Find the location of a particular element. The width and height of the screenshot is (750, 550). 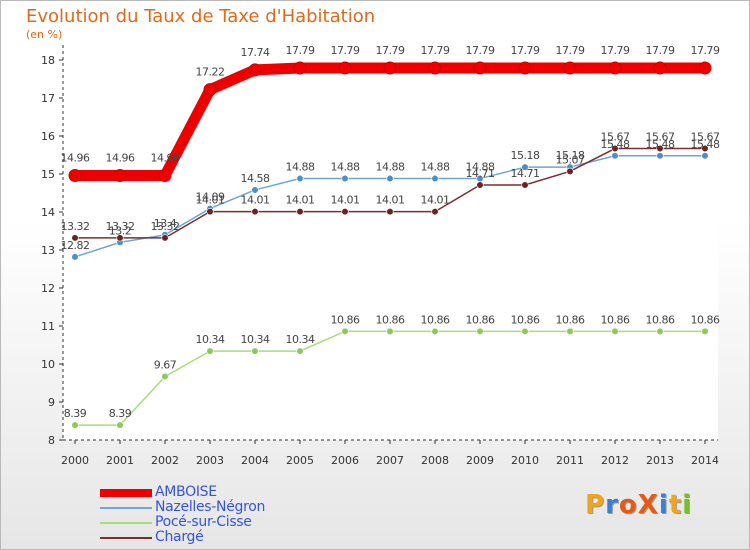

data-label-amboise: 17.74 is located at coordinates (255, 52).